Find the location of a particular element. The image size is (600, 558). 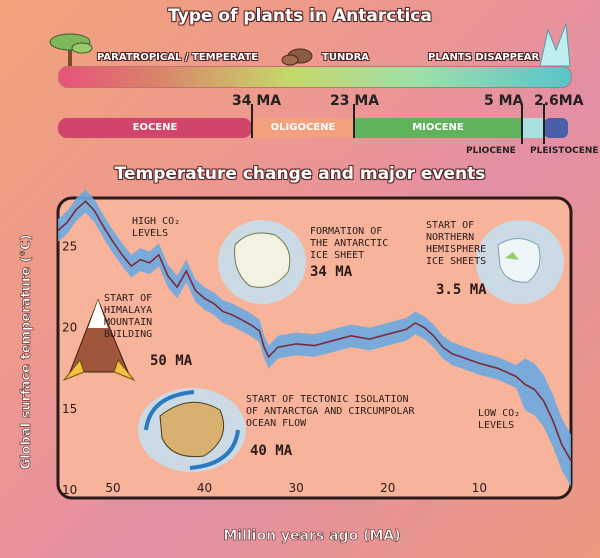

zone-plants-disappear-label: PLANTS DISAPPEAR is located at coordinates (484, 57).